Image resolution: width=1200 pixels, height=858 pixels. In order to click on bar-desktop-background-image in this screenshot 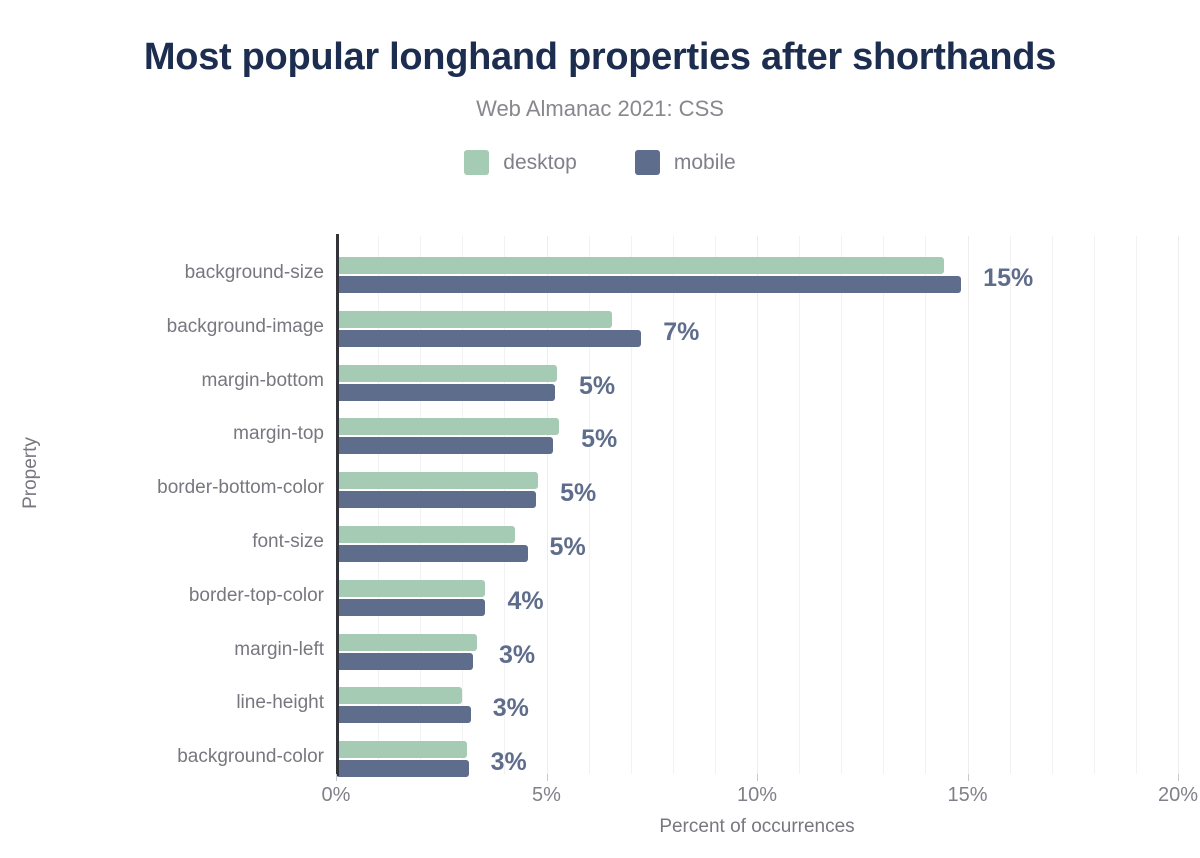, I will do `click(474, 319)`.